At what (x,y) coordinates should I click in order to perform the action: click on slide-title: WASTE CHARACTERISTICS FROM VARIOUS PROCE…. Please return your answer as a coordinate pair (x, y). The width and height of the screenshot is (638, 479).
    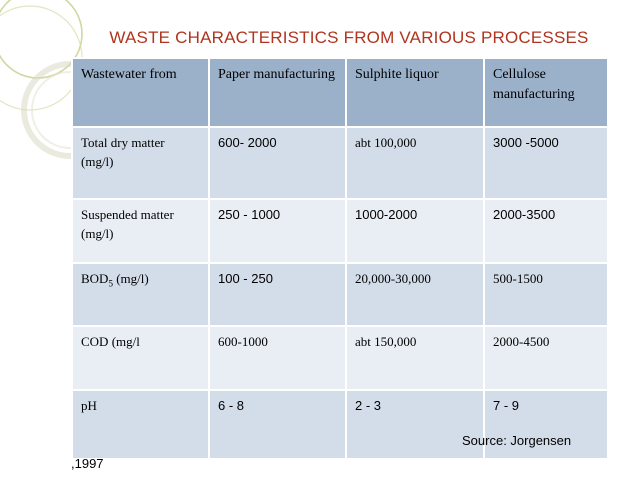
    Looking at the image, I should click on (349, 37).